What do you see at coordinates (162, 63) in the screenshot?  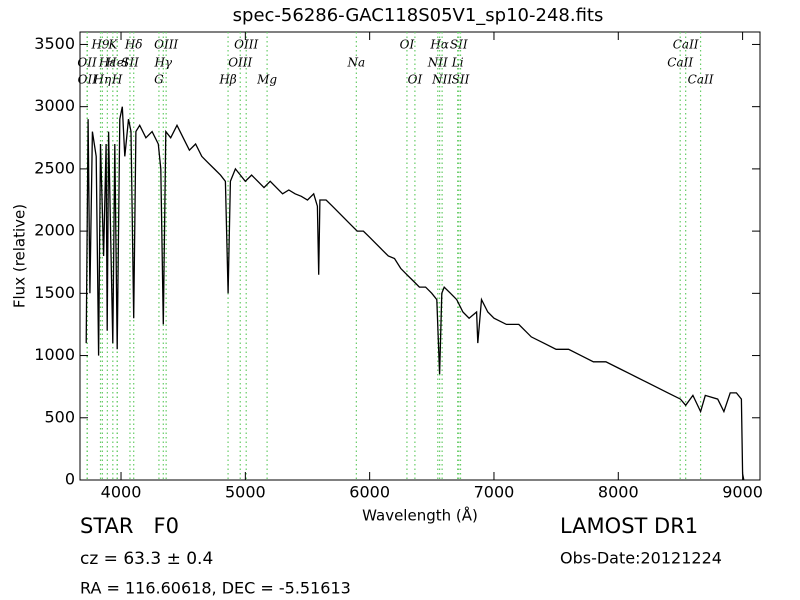 I see `spectral-line-label: Hγ` at bounding box center [162, 63].